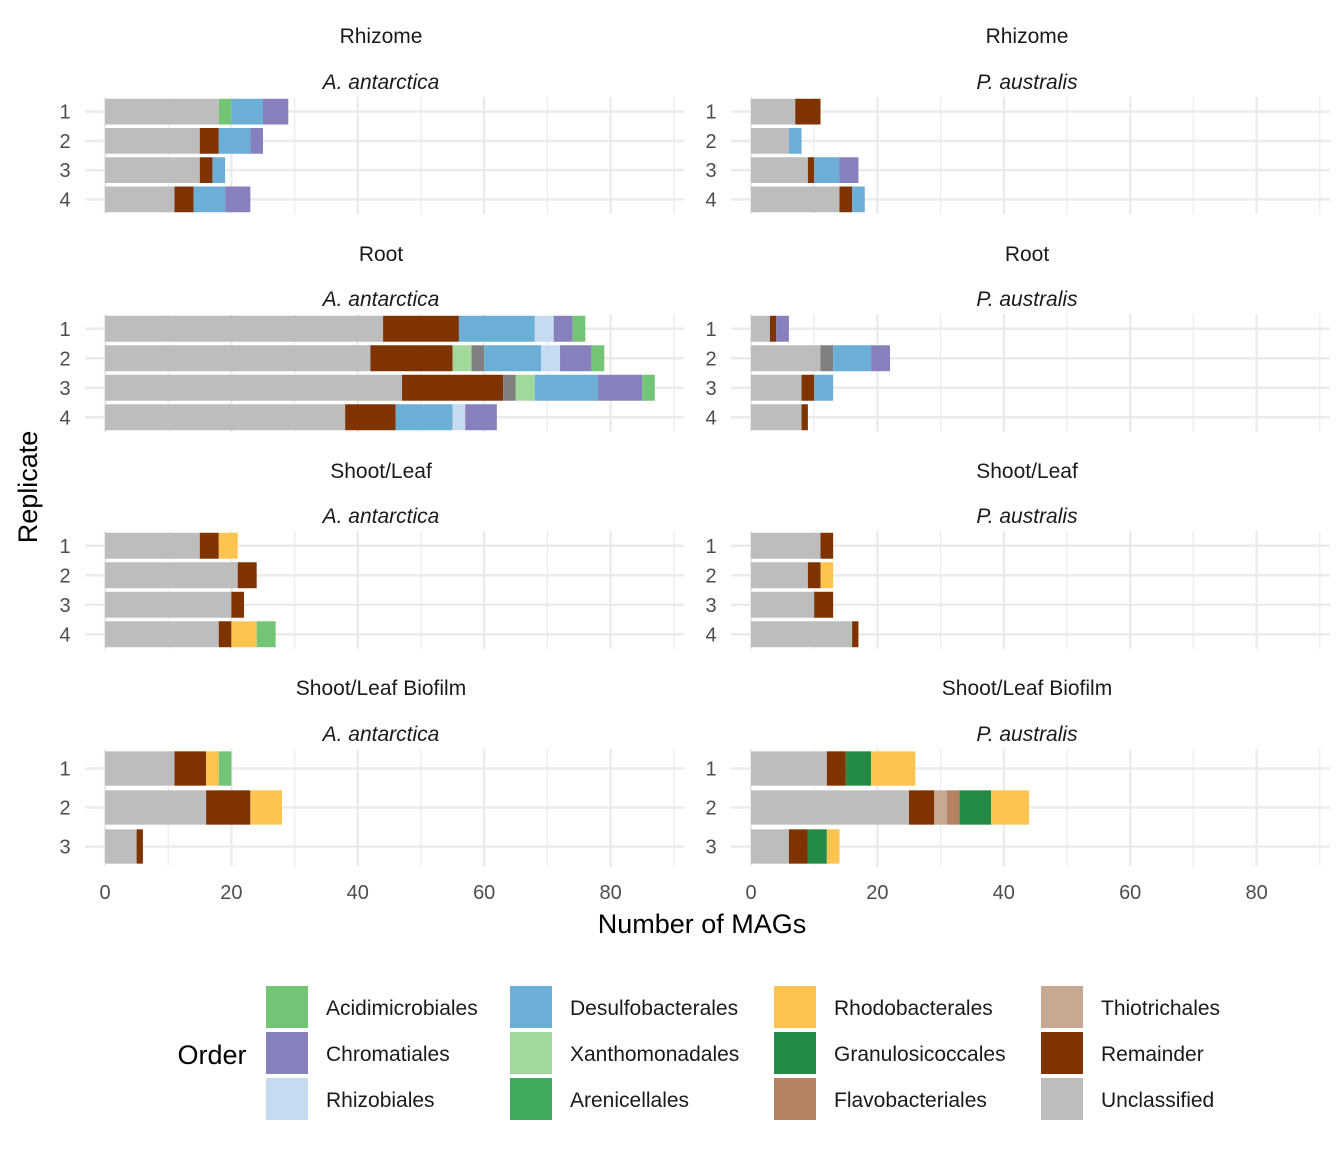 The height and width of the screenshot is (1157, 1344). What do you see at coordinates (211, 1055) in the screenshot?
I see `legend-title: Order` at bounding box center [211, 1055].